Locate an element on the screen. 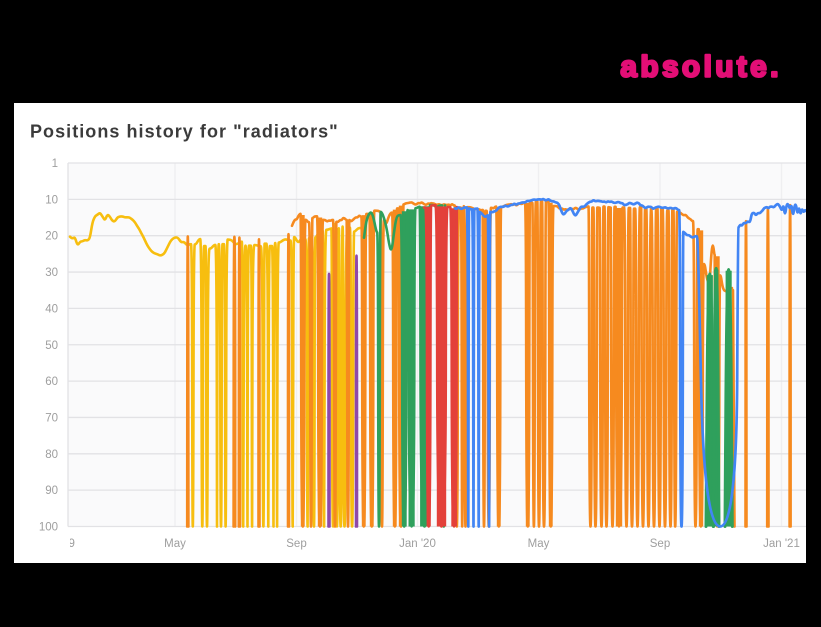 This screenshot has width=821, height=627. svg-text: Jan '21 is located at coordinates (781, 544).